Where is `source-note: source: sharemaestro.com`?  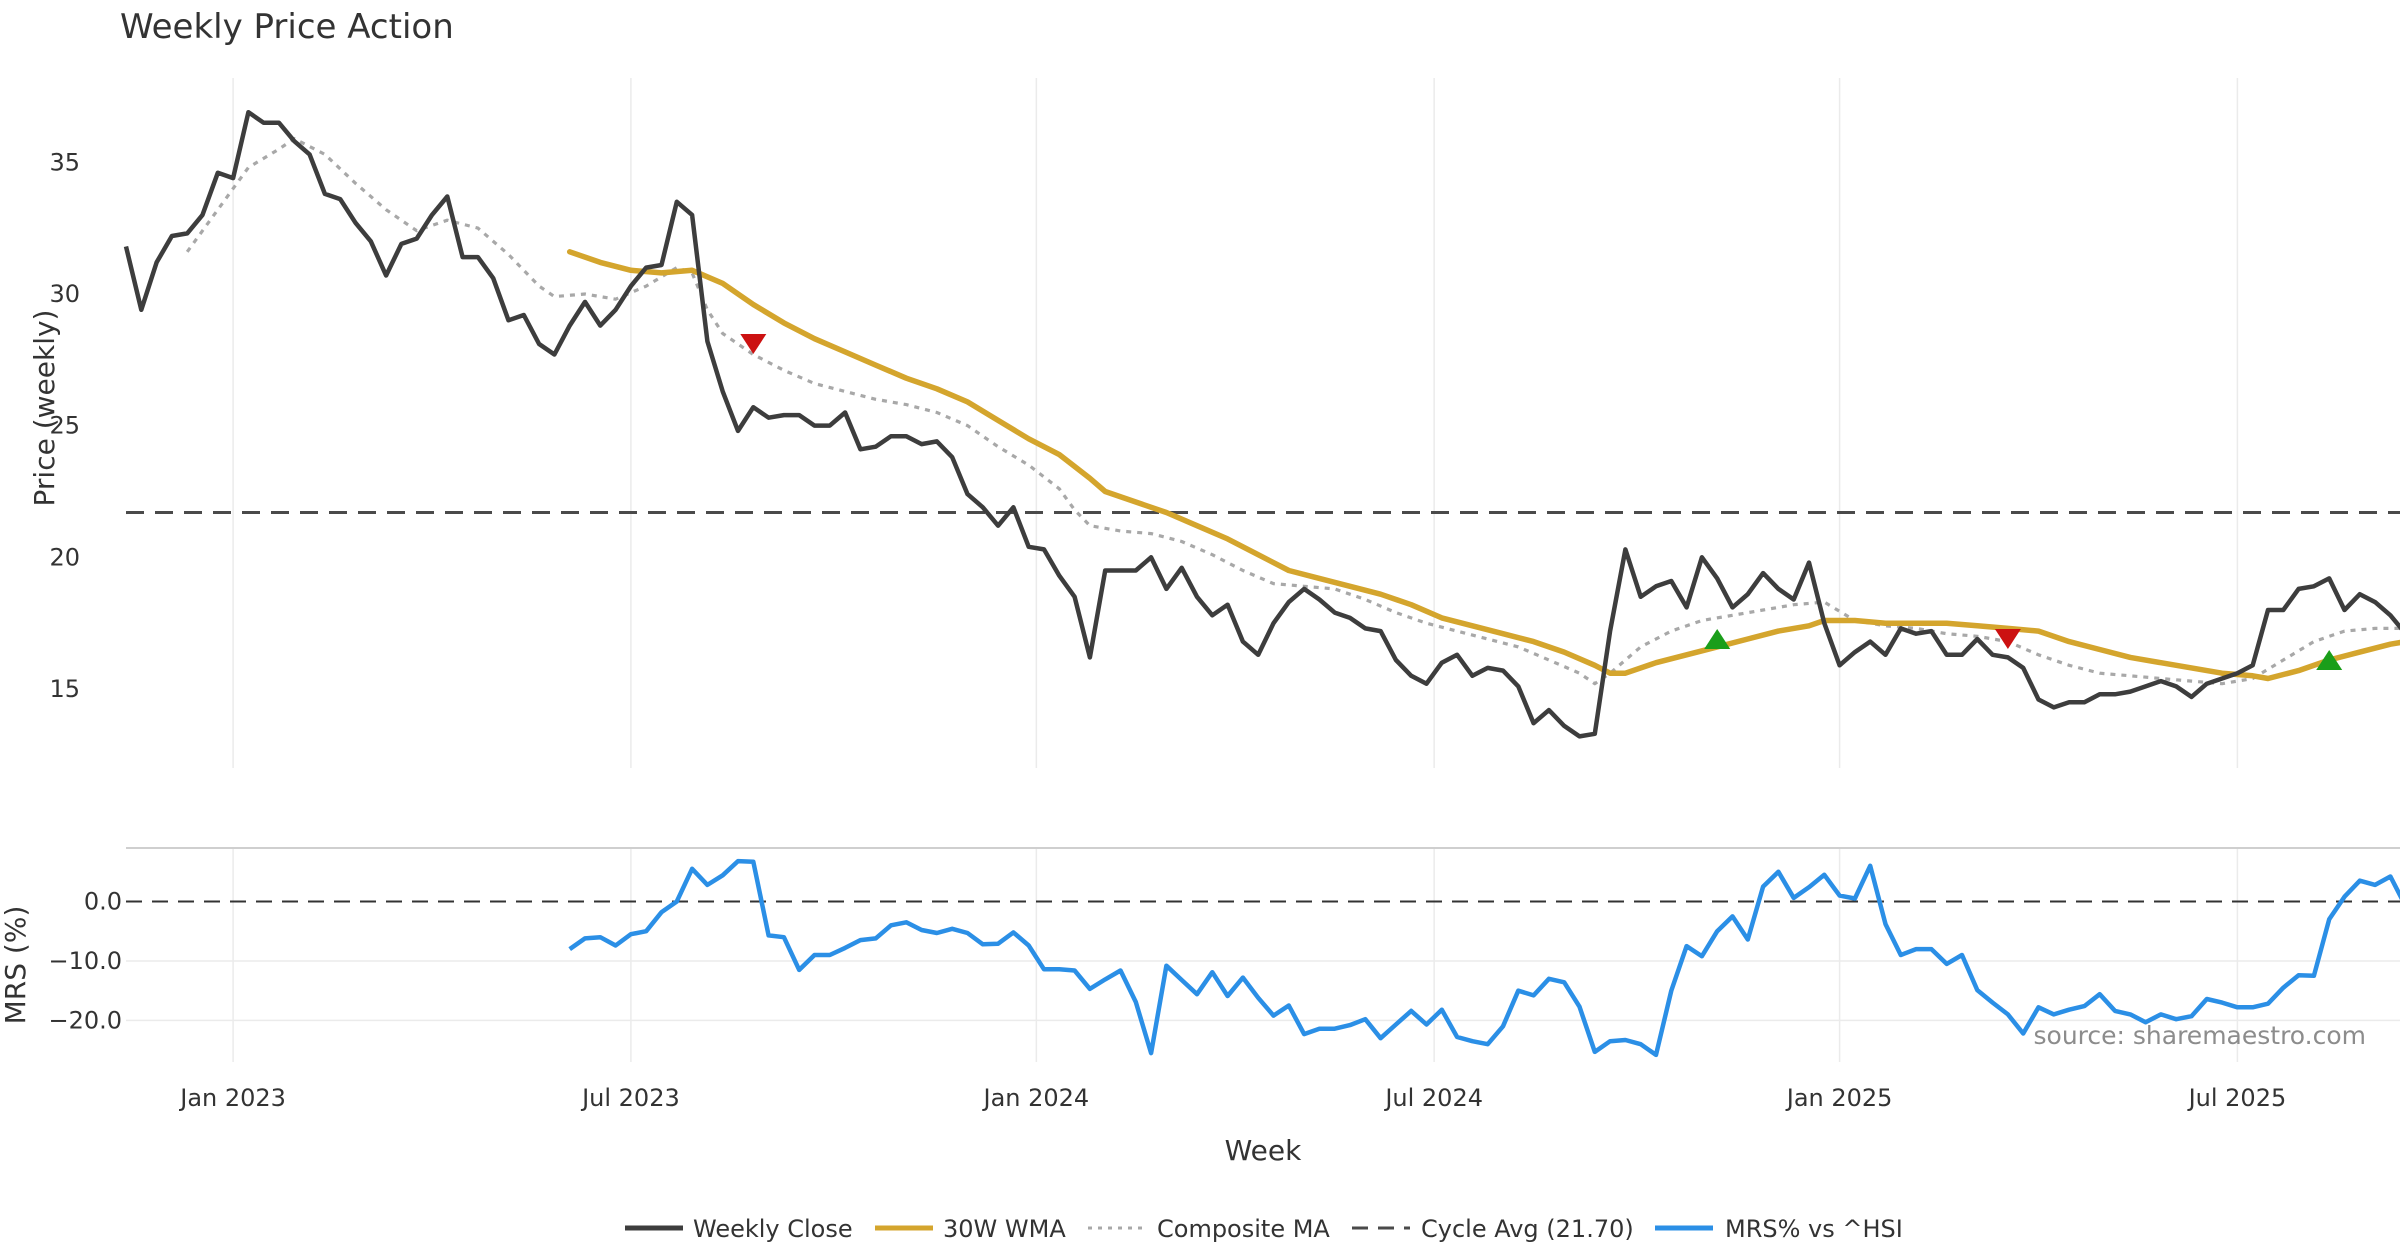 source-note: source: sharemaestro.com is located at coordinates (2200, 1035).